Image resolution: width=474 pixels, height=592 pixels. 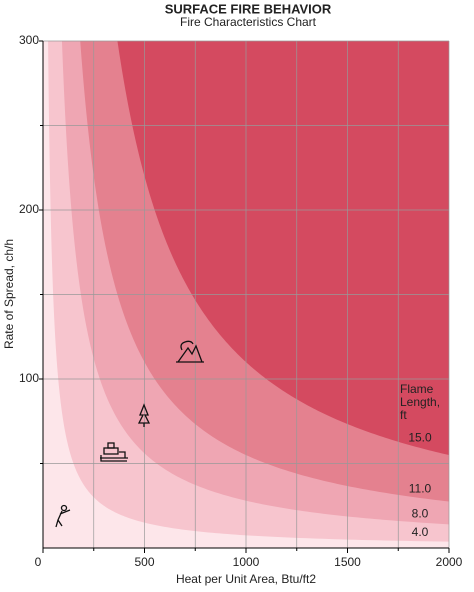 What do you see at coordinates (144, 415) in the screenshot?
I see `tree-icon` at bounding box center [144, 415].